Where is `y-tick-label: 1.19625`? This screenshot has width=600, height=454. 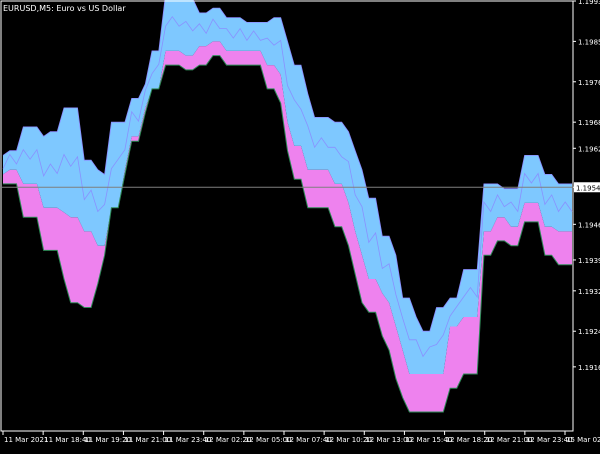
y-tick-label: 1.19625 is located at coordinates (589, 149).